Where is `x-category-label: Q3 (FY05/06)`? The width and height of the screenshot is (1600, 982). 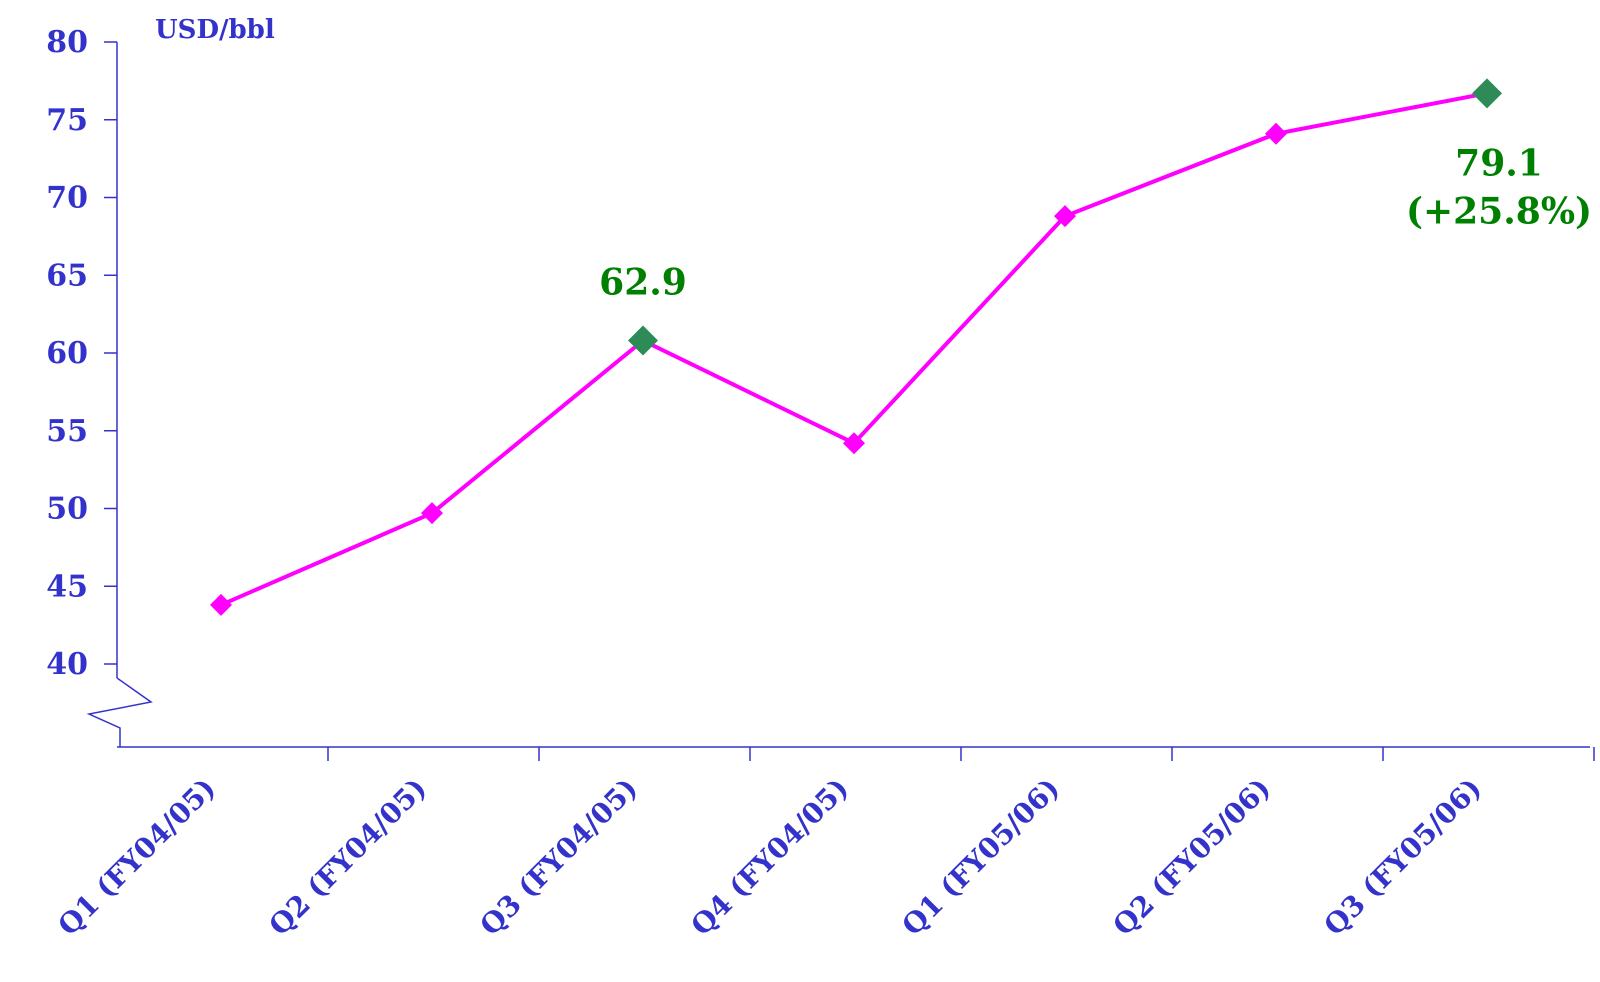 x-category-label: Q3 (FY05/06) is located at coordinates (1402, 857).